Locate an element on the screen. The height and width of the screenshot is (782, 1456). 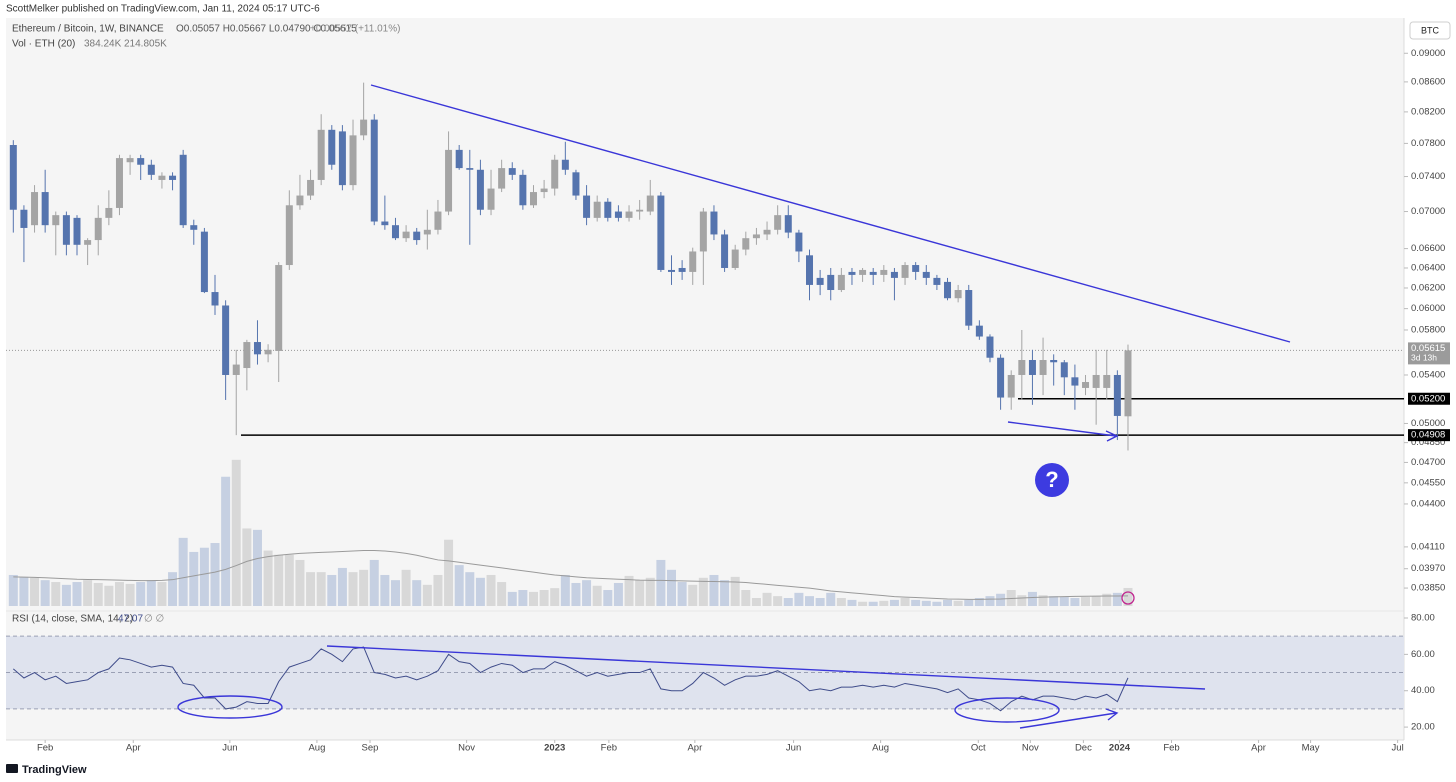
price-tick-label: 0.05800 is located at coordinates (1428, 329).